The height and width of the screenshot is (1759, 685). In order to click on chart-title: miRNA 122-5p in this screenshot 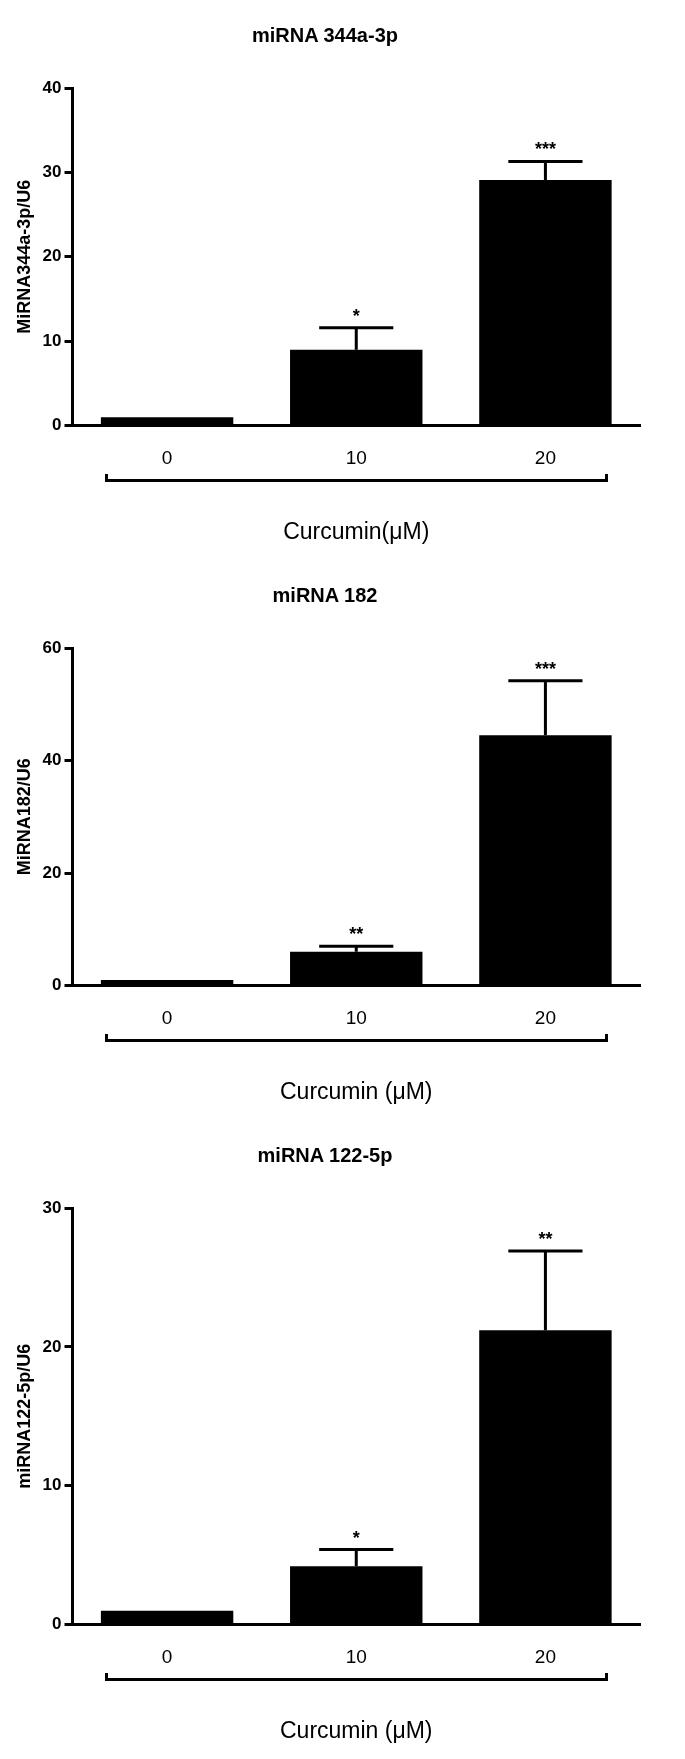, I will do `click(325, 1154)`.